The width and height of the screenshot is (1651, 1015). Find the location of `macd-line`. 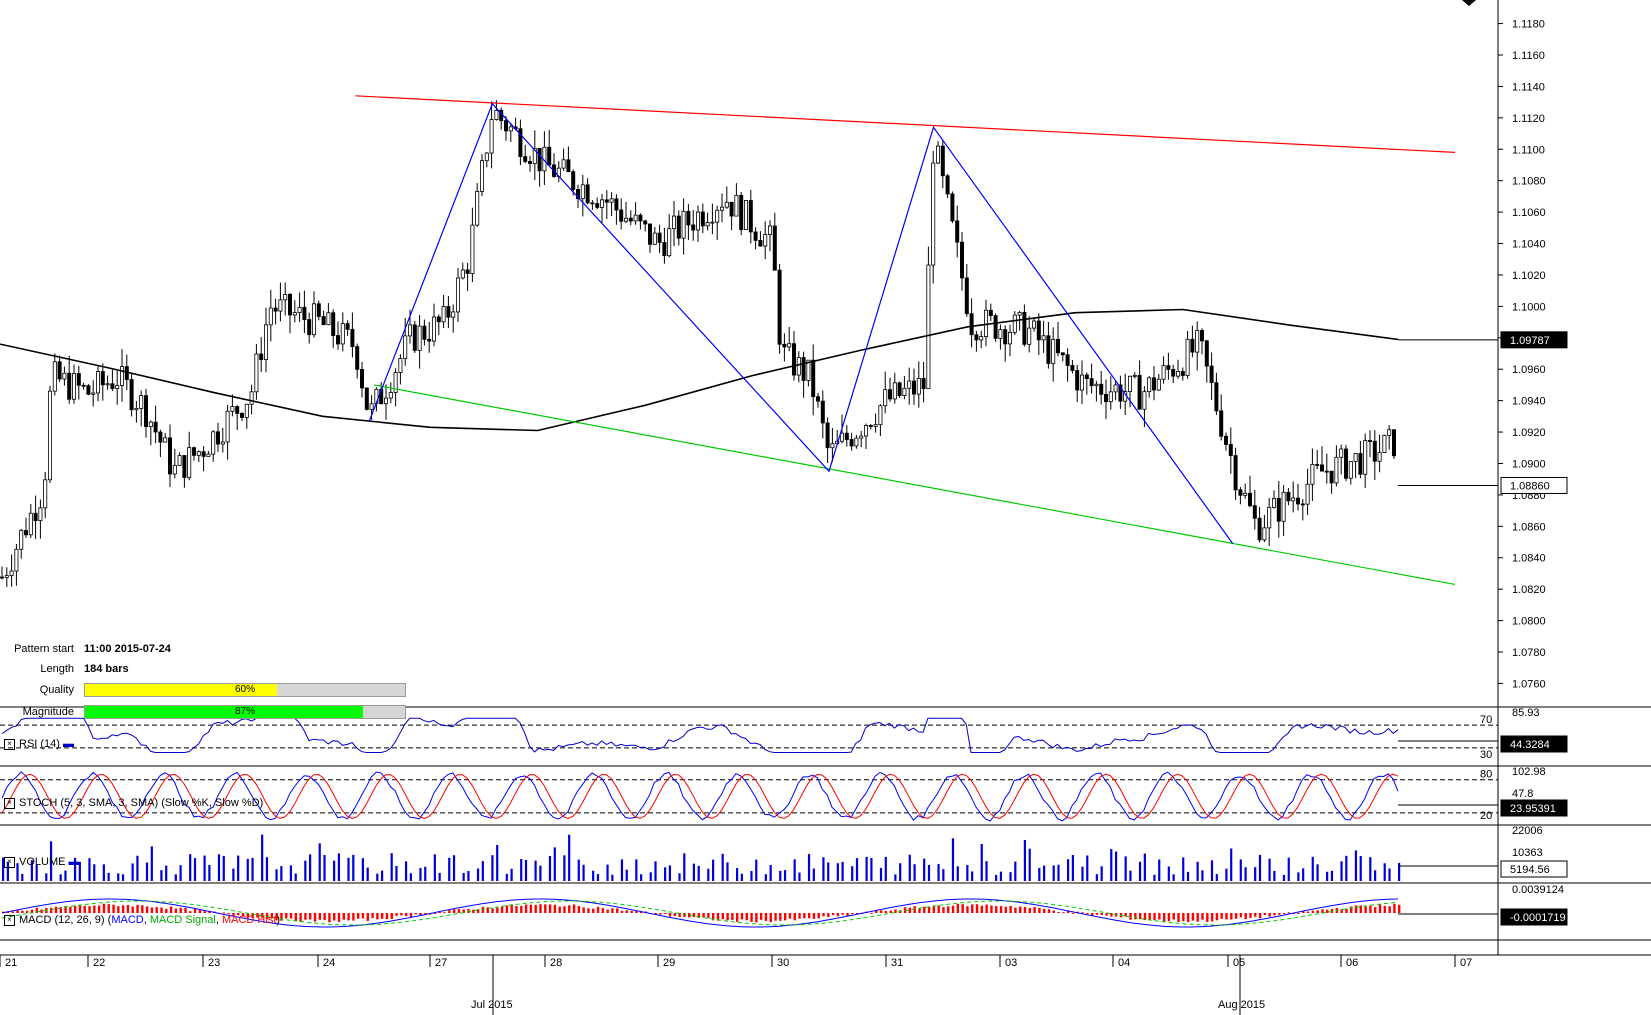

macd-line is located at coordinates (700, 913).